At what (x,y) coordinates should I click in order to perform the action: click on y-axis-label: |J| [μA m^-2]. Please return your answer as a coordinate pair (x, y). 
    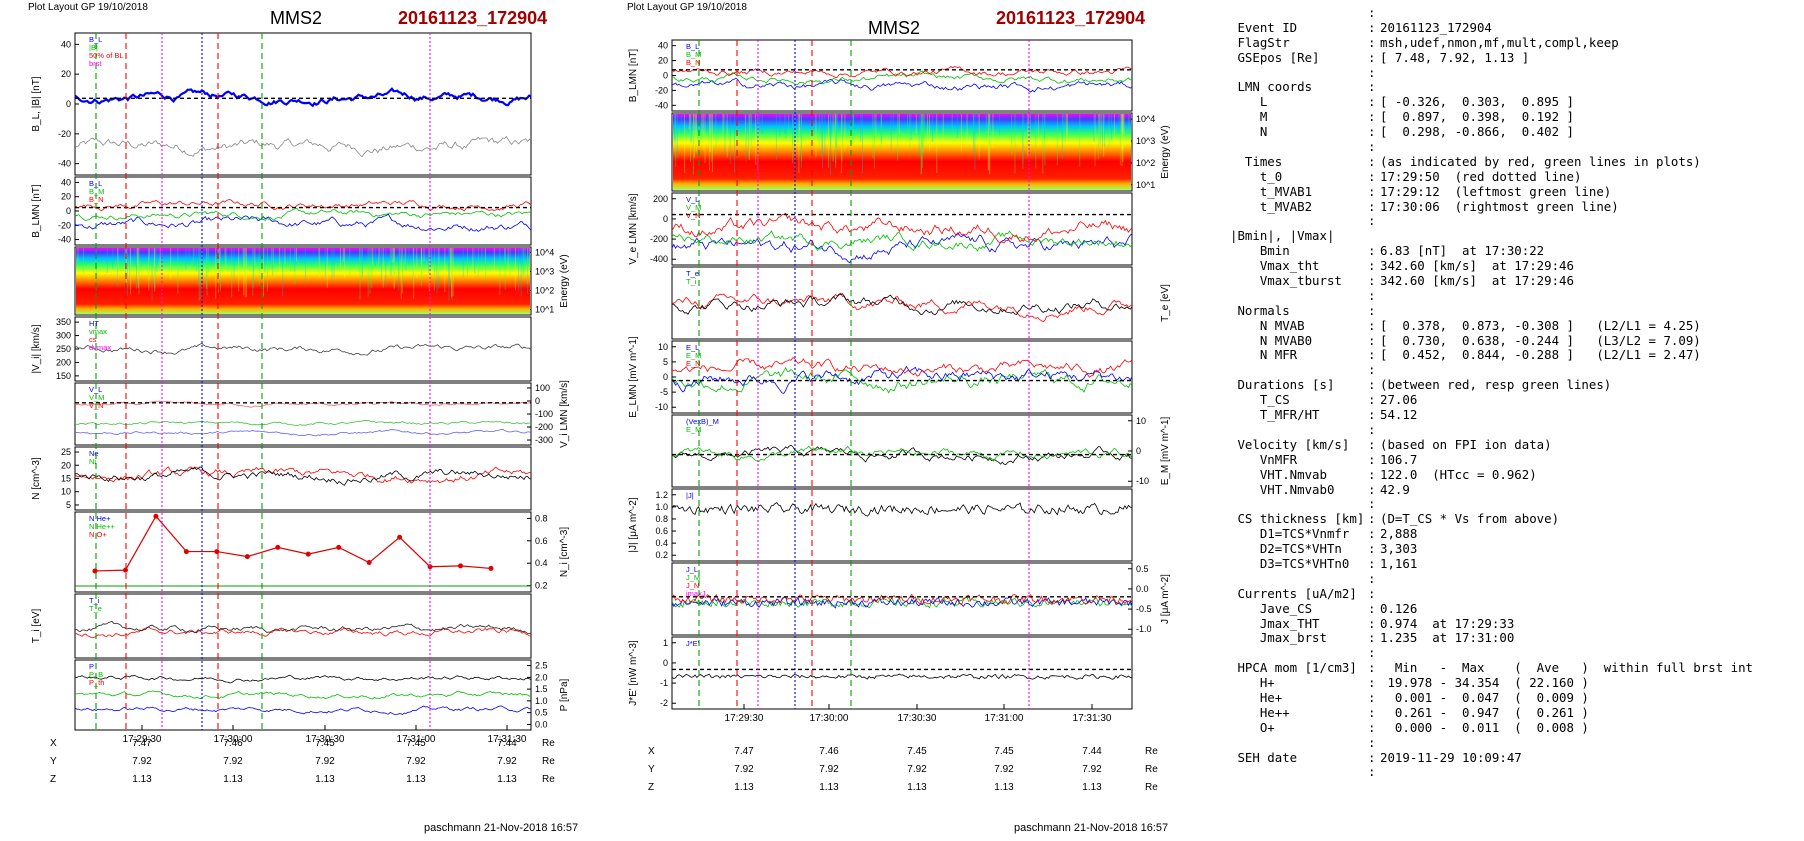
    Looking at the image, I should click on (633, 524).